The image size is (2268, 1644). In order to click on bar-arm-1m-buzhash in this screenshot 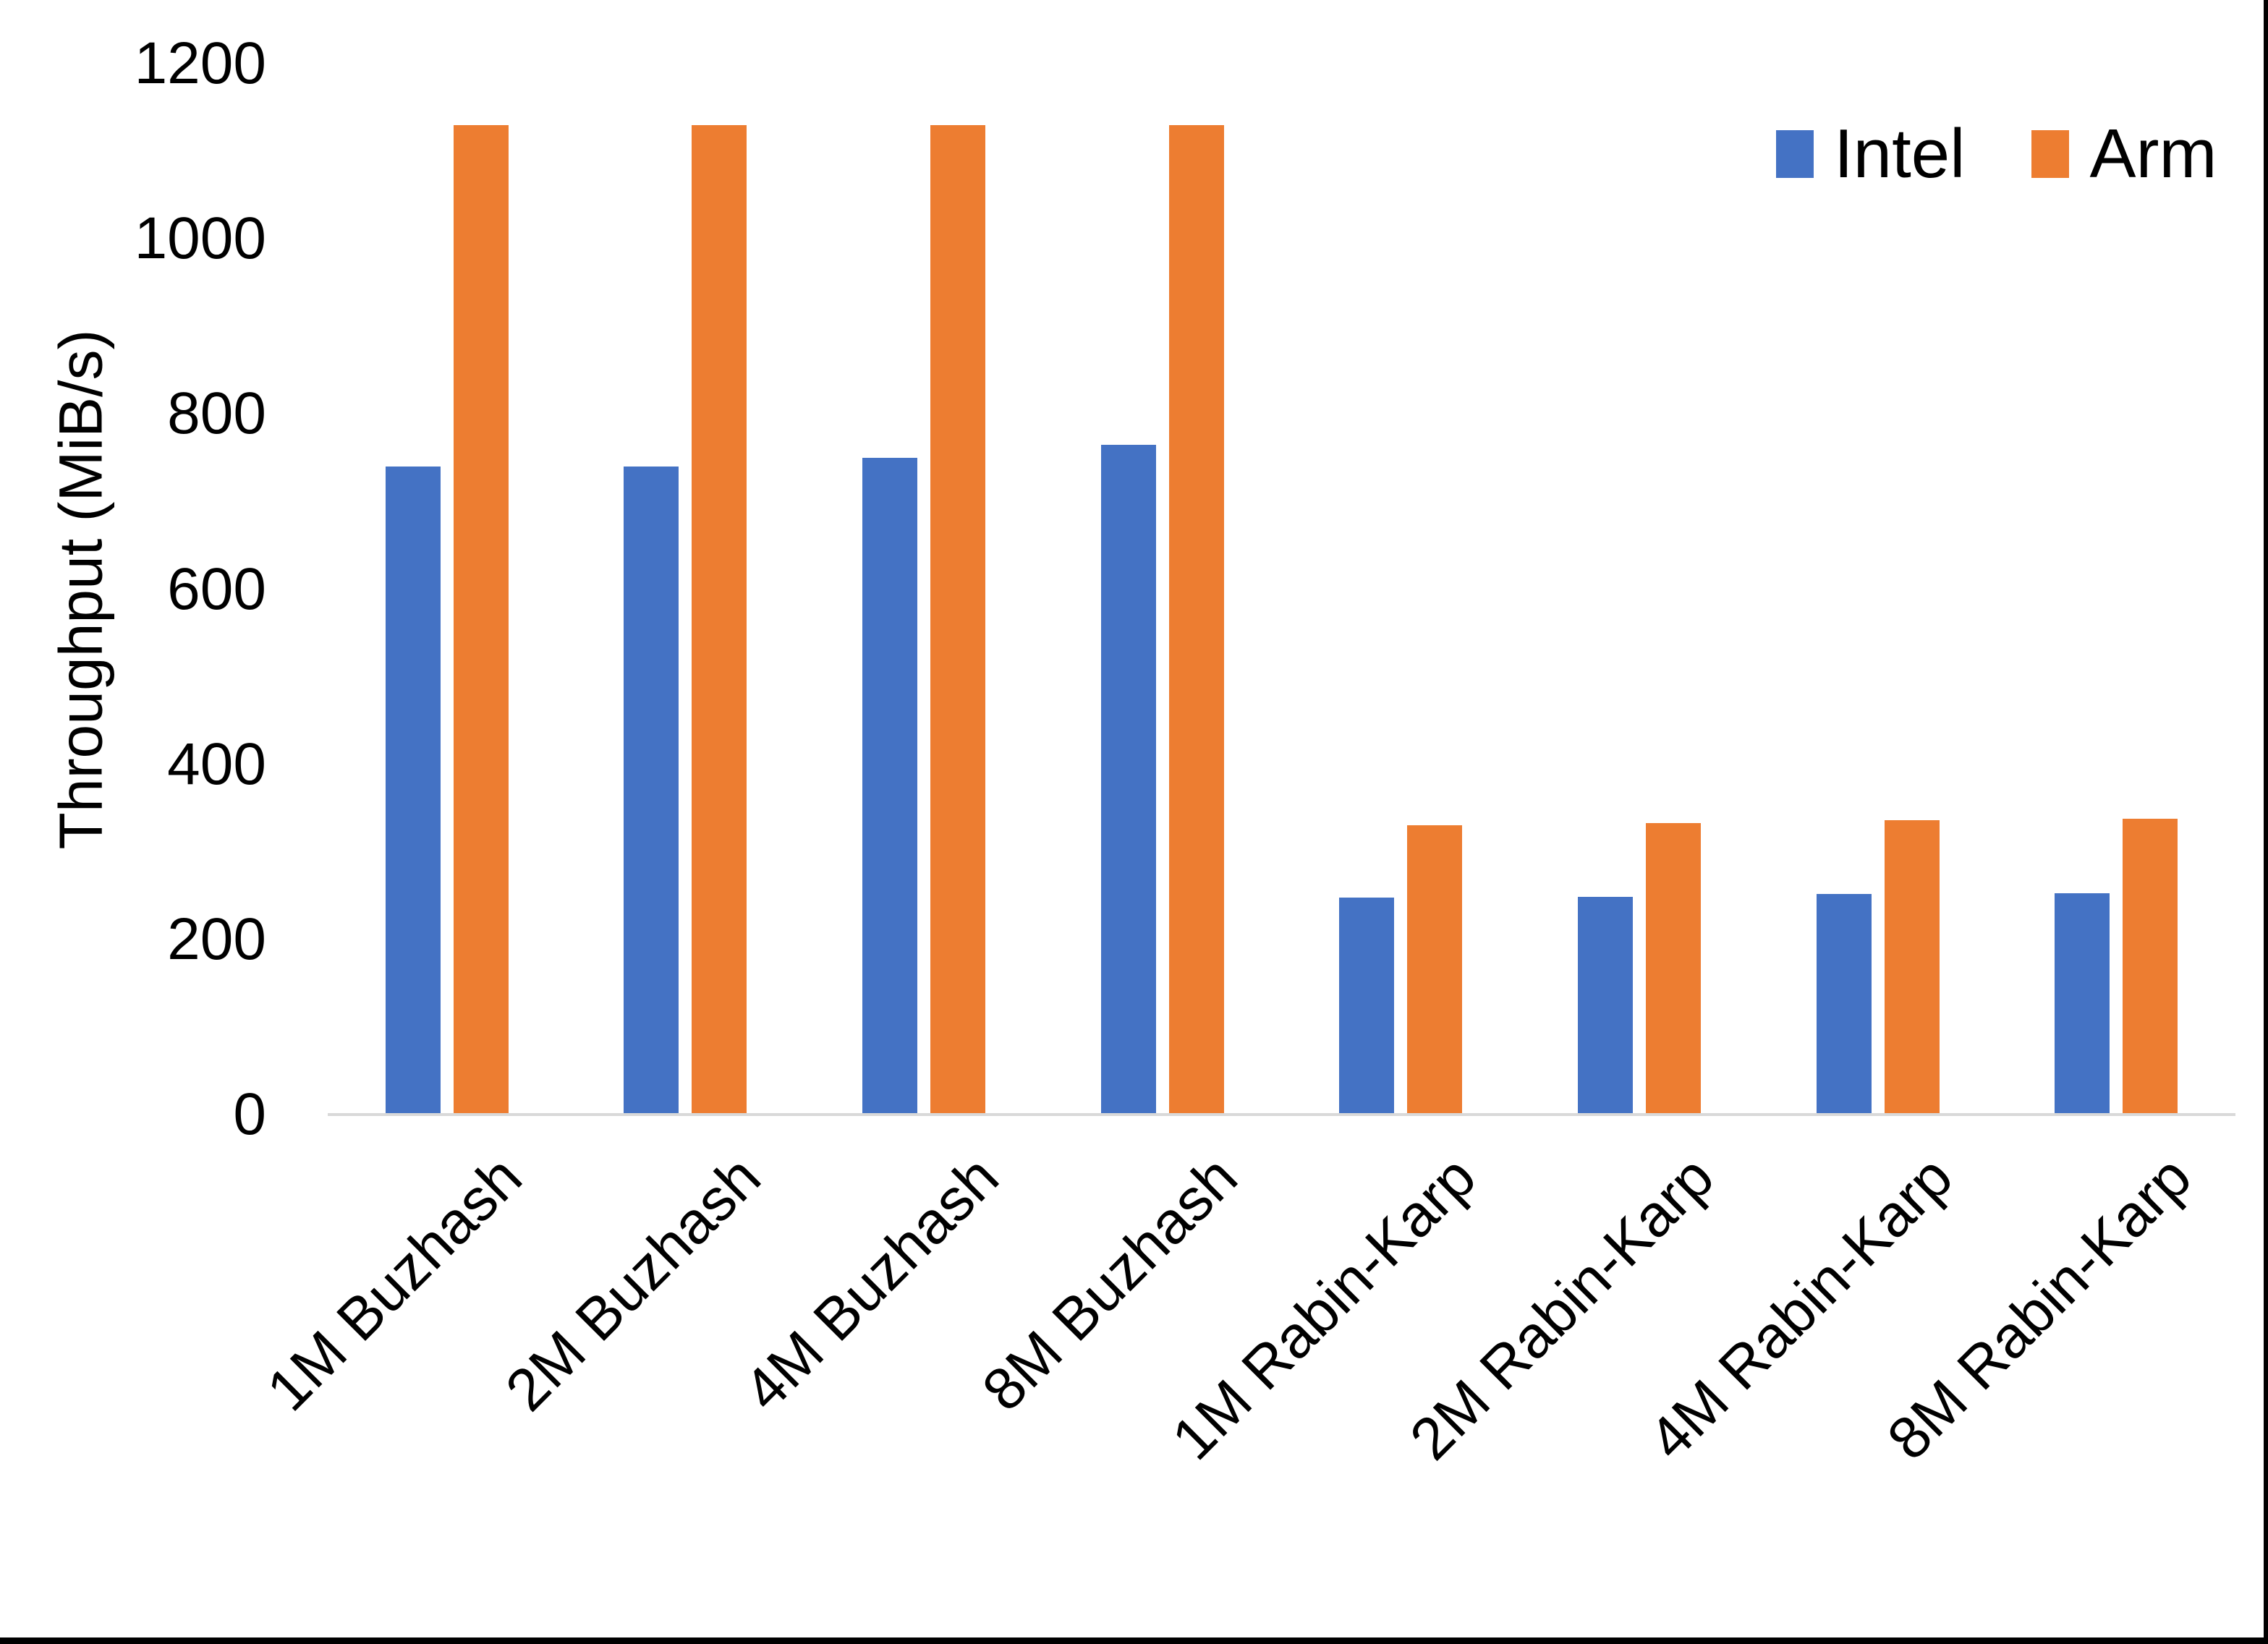, I will do `click(482, 620)`.